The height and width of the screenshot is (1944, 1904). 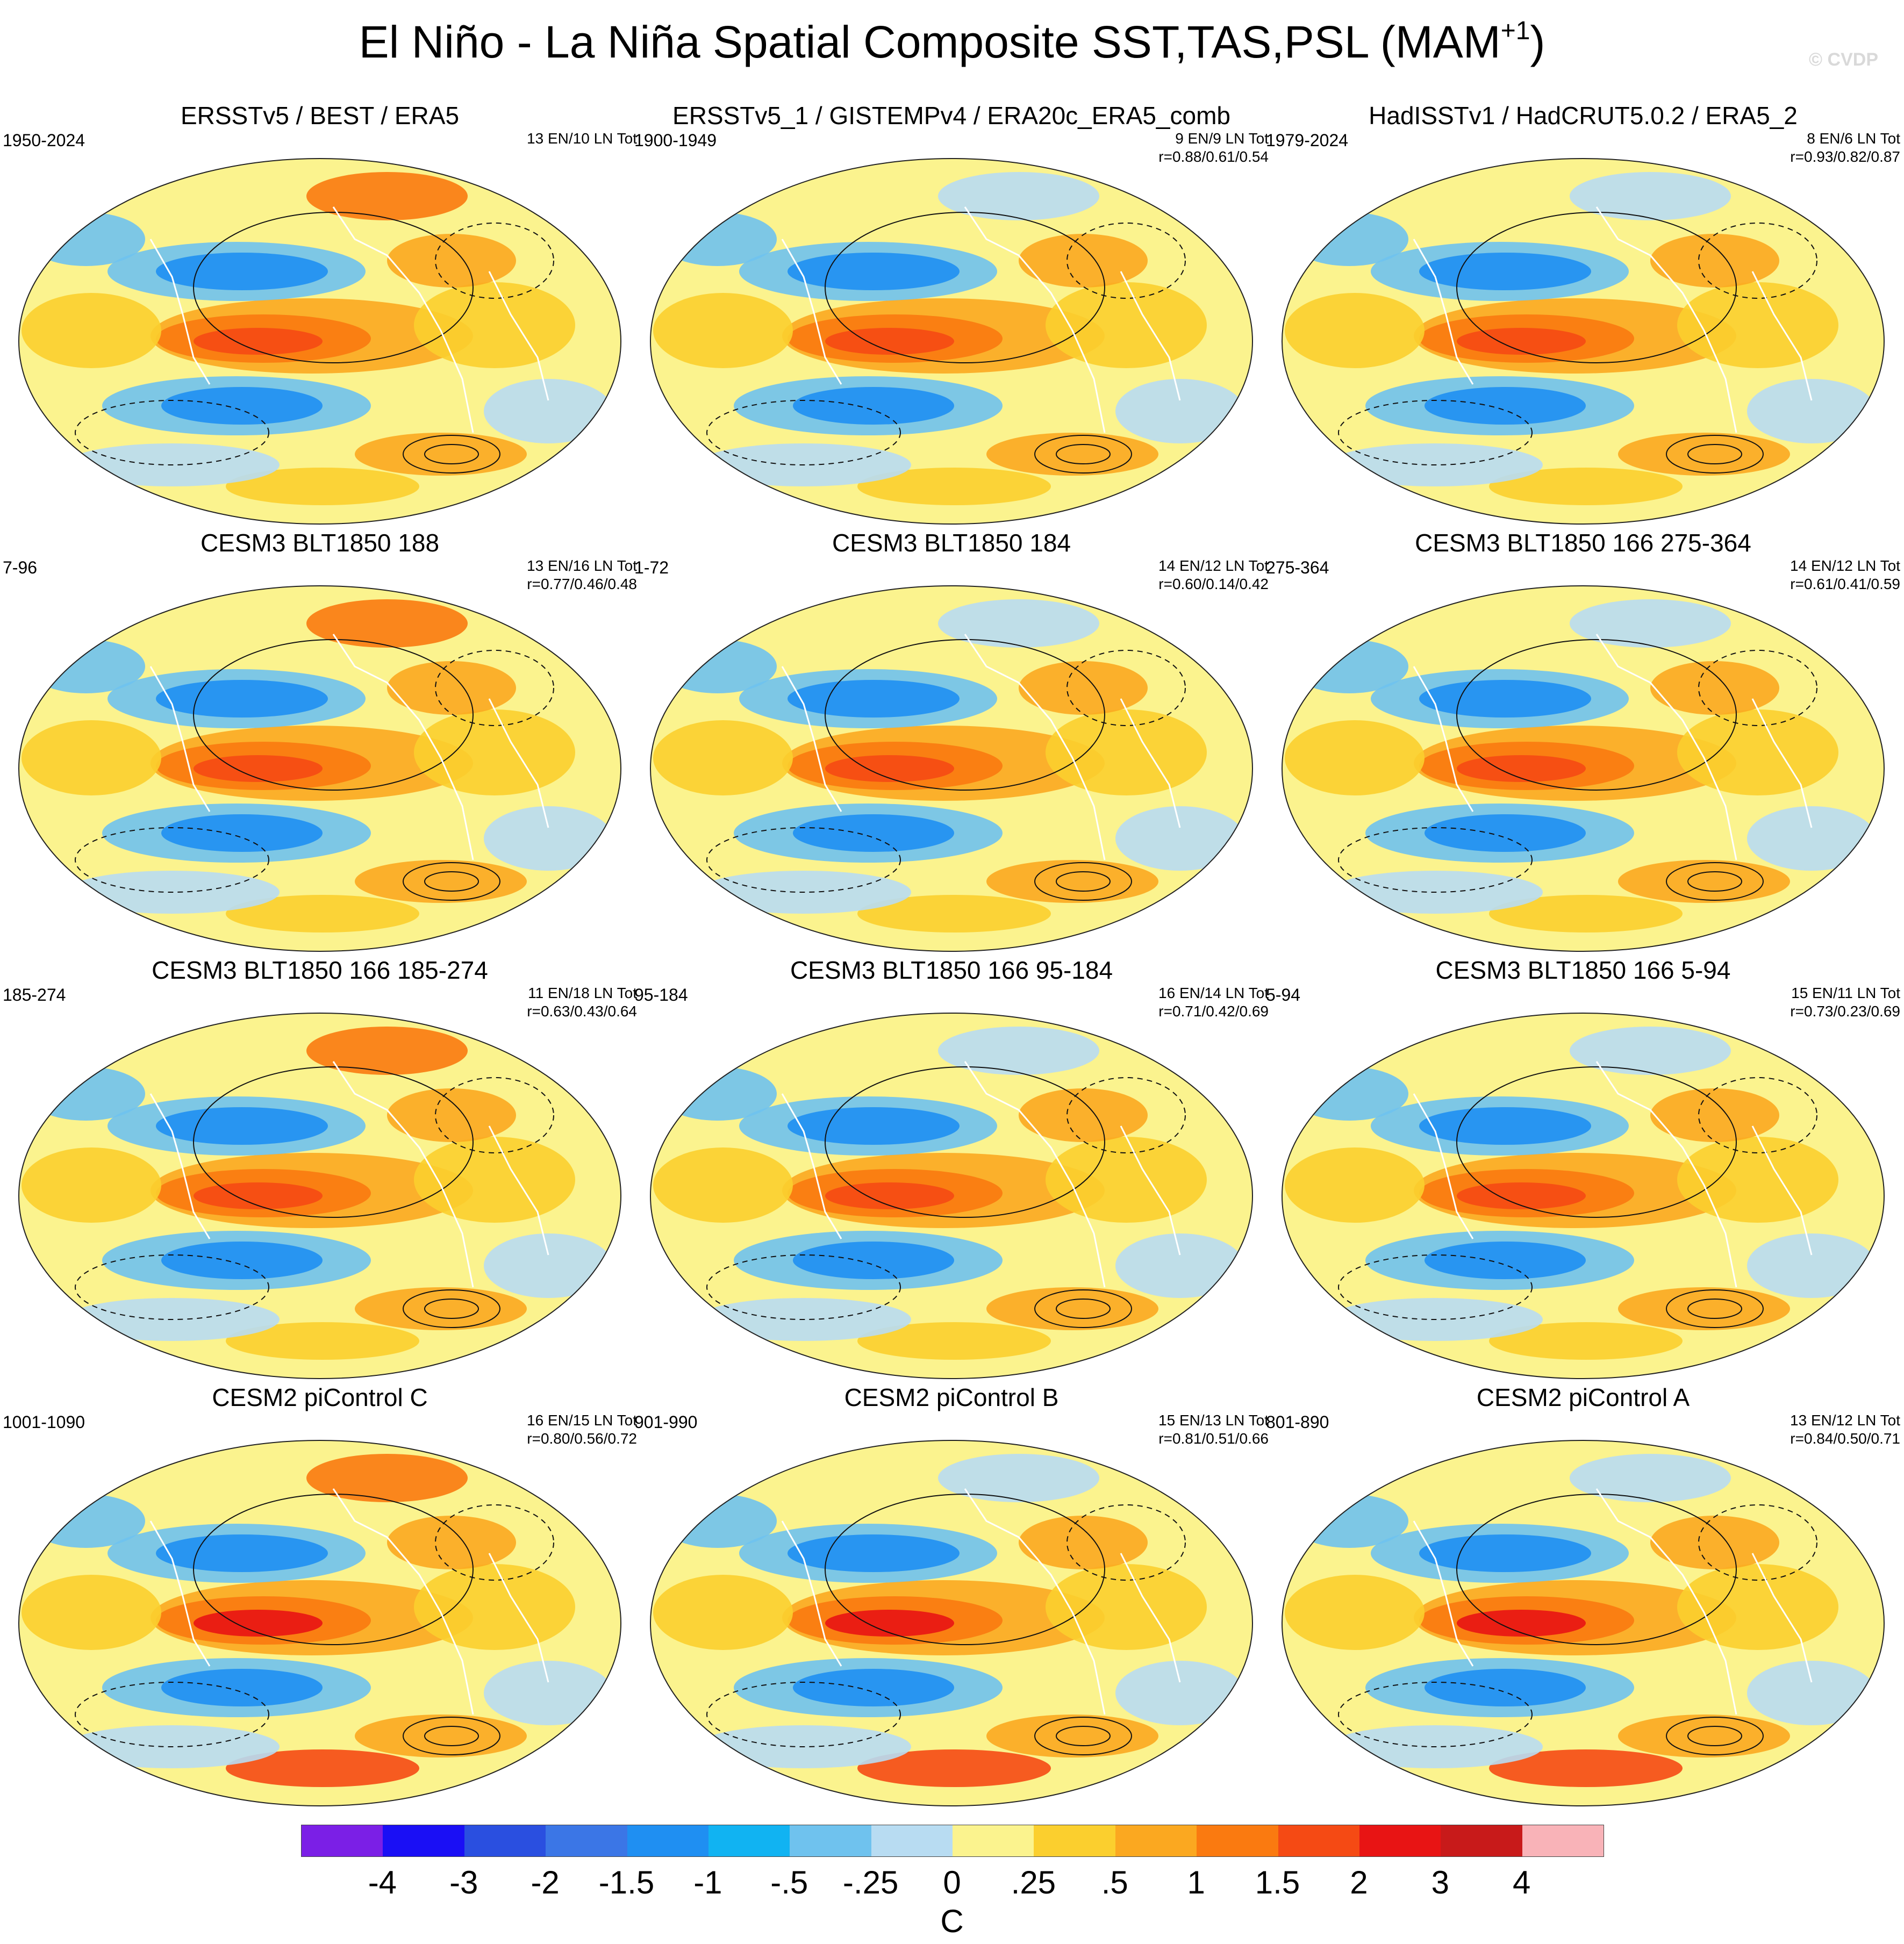 What do you see at coordinates (952, 1397) in the screenshot?
I see `panel-title: CESM2 piControl B` at bounding box center [952, 1397].